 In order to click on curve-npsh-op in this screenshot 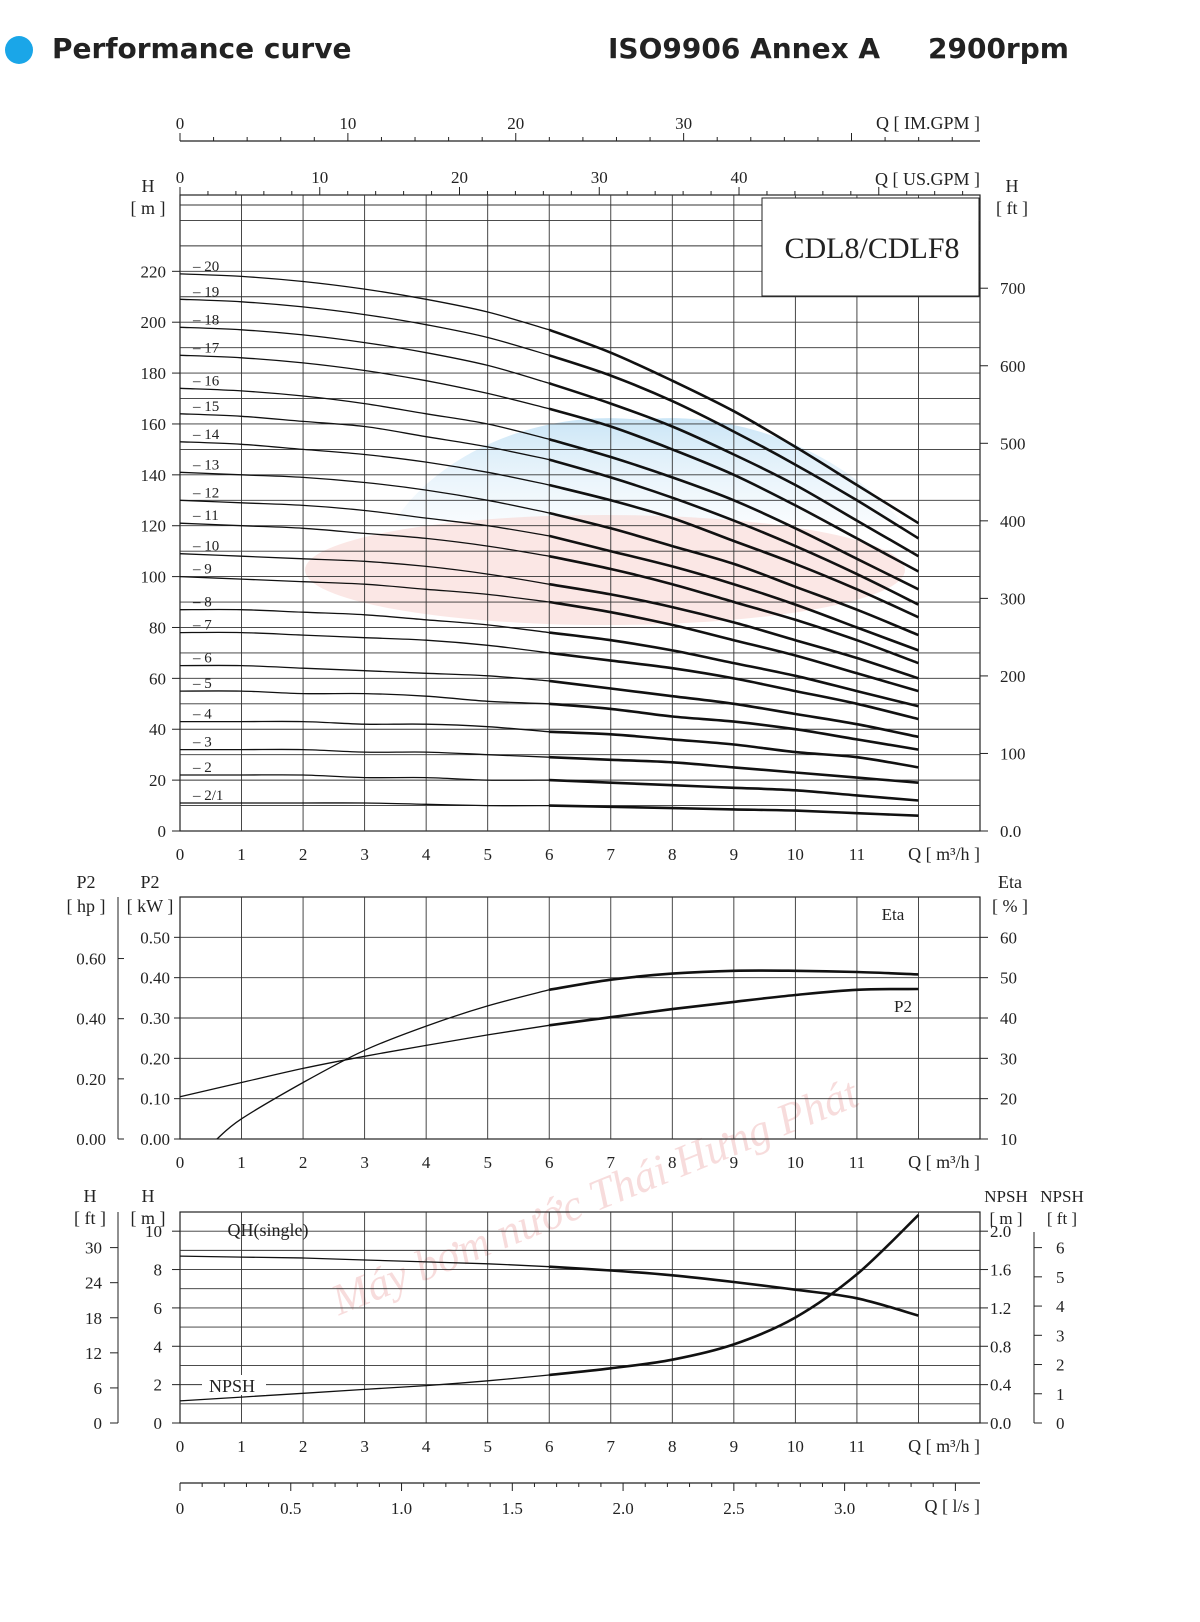, I will do `click(734, 1295)`.